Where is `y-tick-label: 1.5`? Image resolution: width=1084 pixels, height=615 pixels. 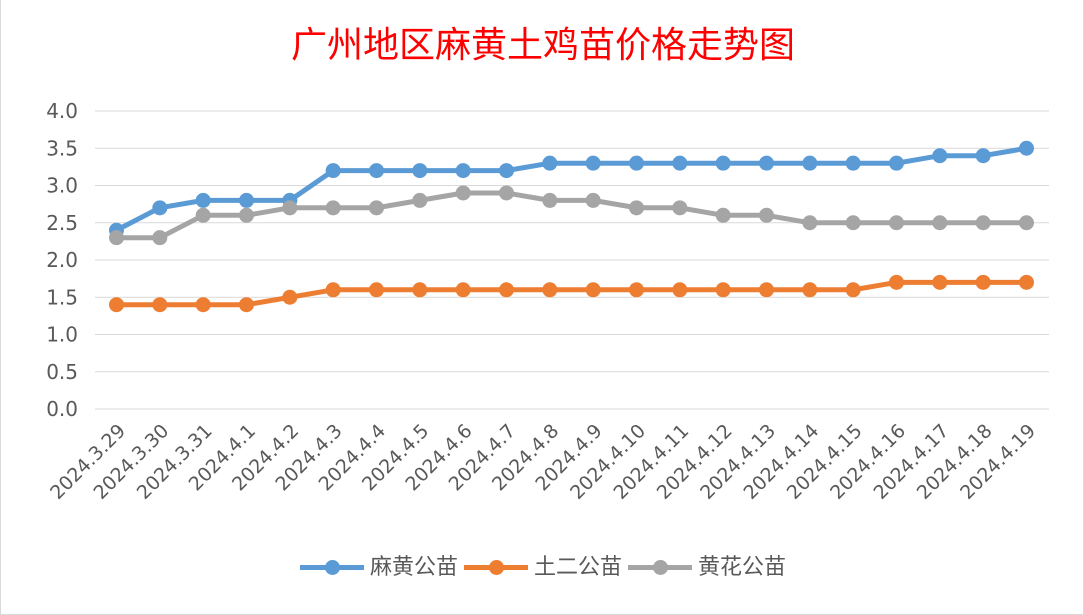 y-tick-label: 1.5 is located at coordinates (62, 297).